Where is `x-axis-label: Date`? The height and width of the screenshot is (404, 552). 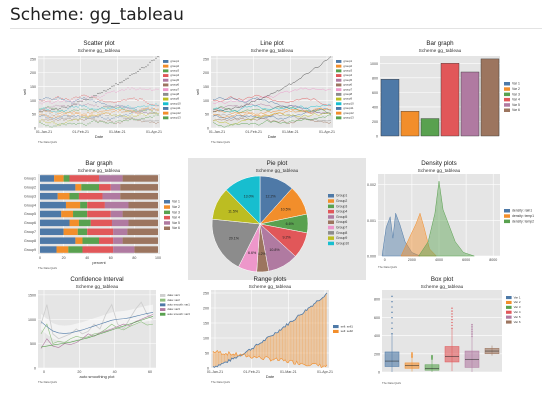 x-axis-label: Date is located at coordinates (270, 376).